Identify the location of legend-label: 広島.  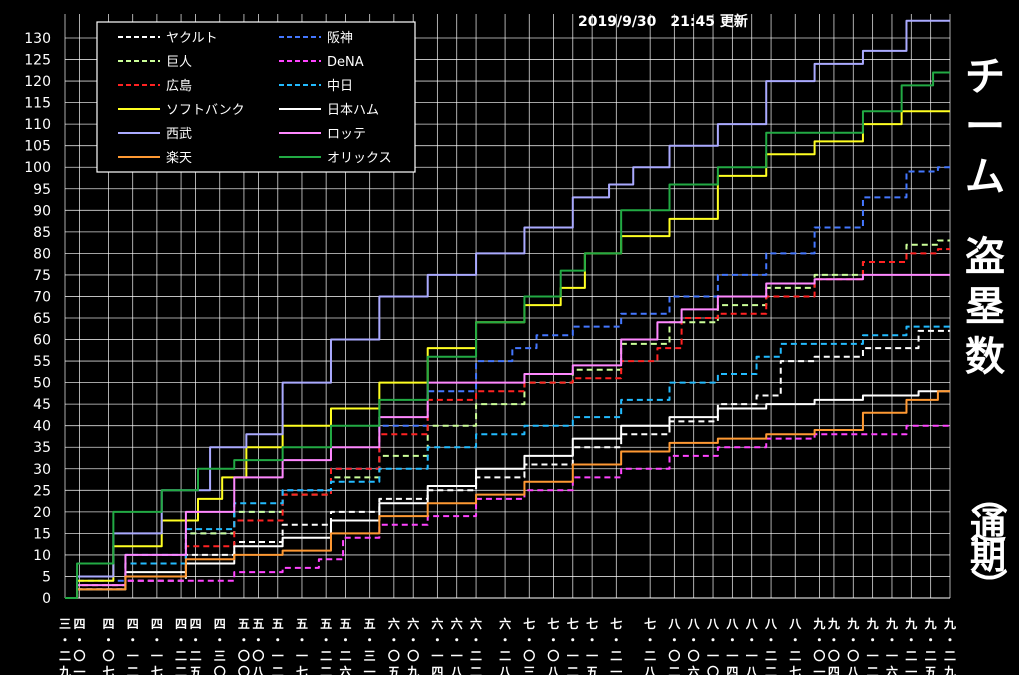
(179, 86).